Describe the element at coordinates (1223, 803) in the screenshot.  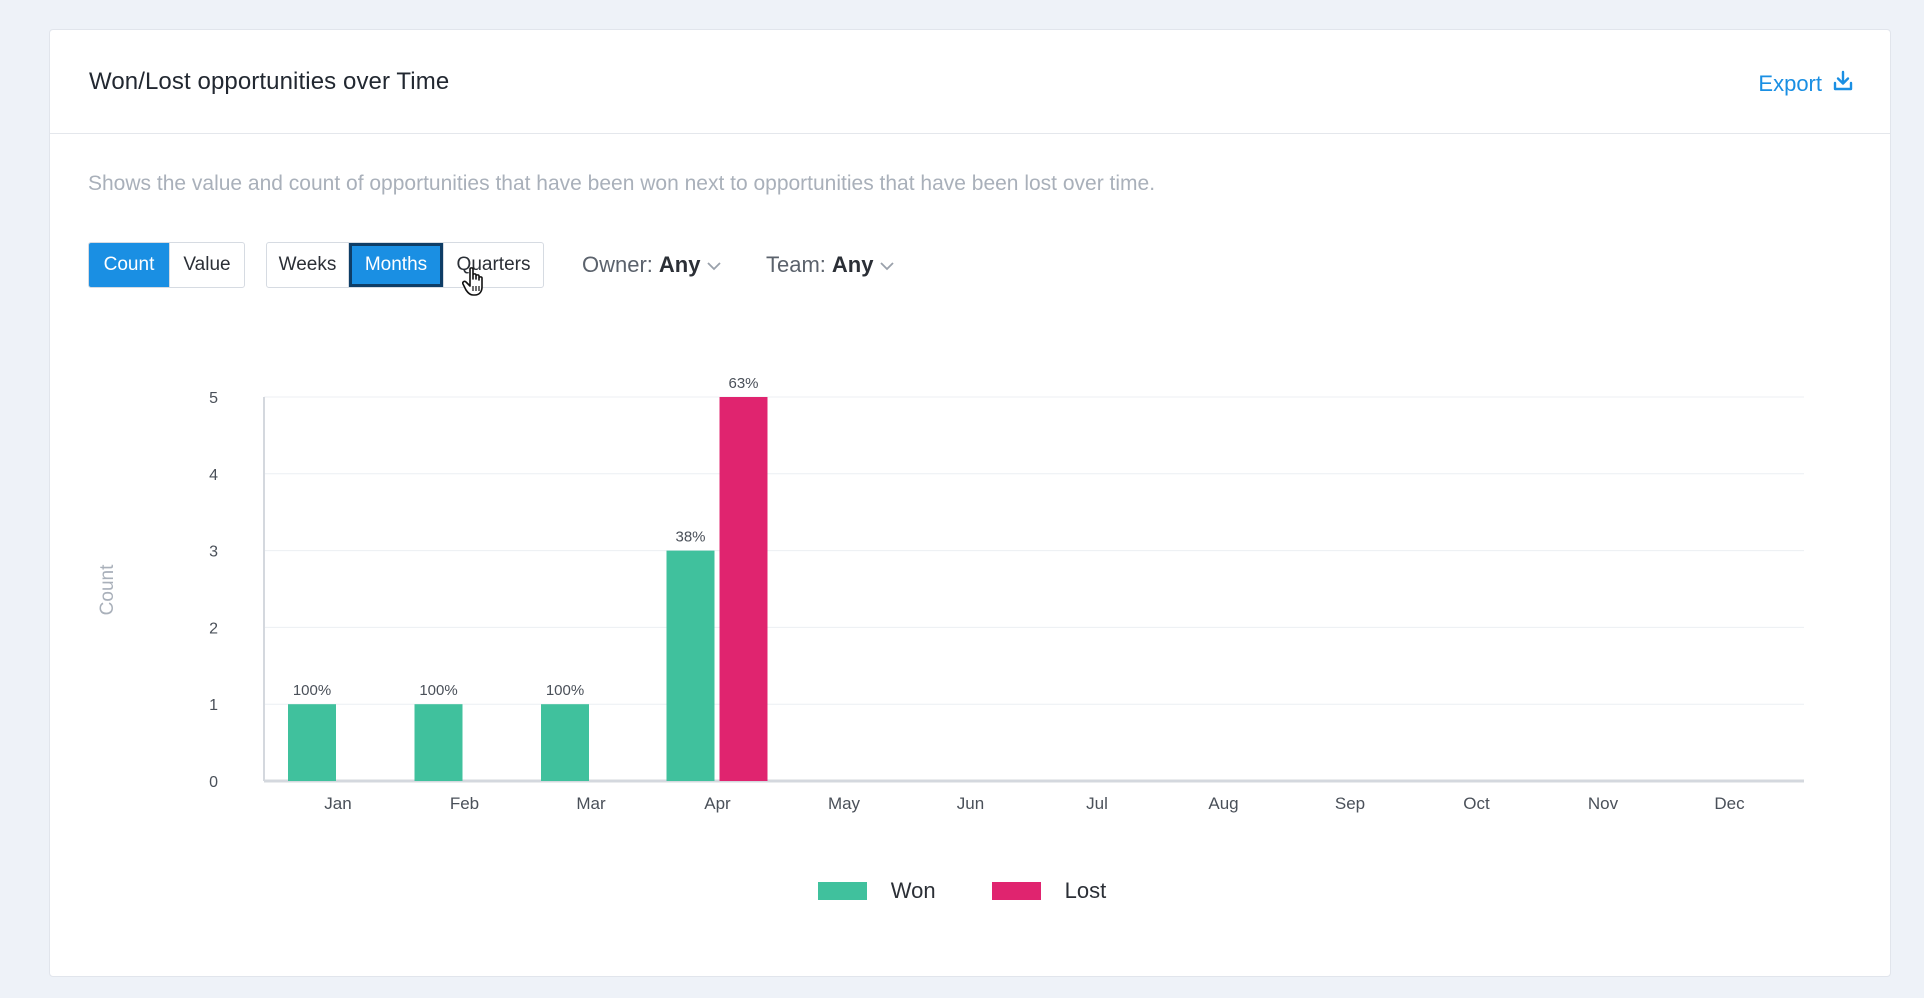
I see `x-tick-label: Aug` at that location.